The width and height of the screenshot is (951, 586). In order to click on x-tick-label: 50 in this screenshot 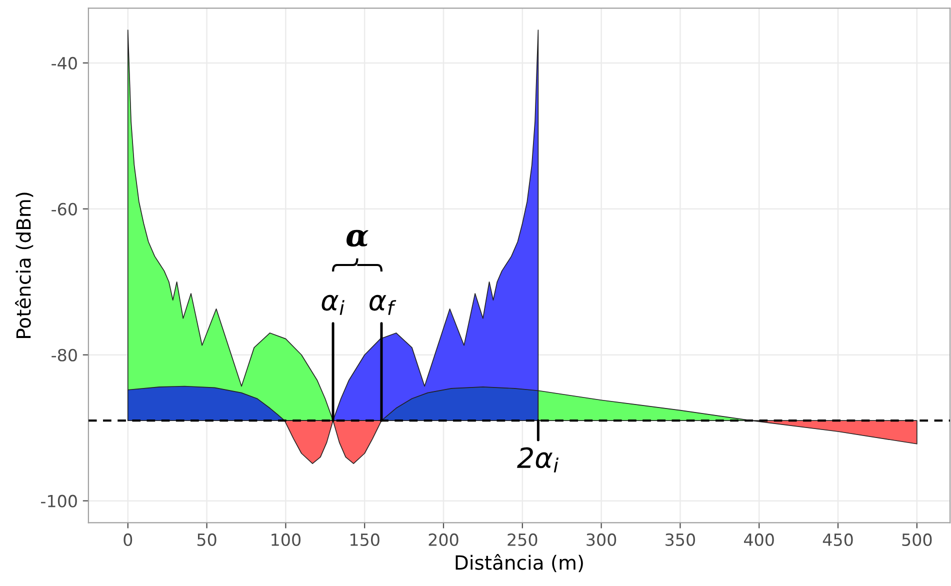, I will do `click(206, 539)`.